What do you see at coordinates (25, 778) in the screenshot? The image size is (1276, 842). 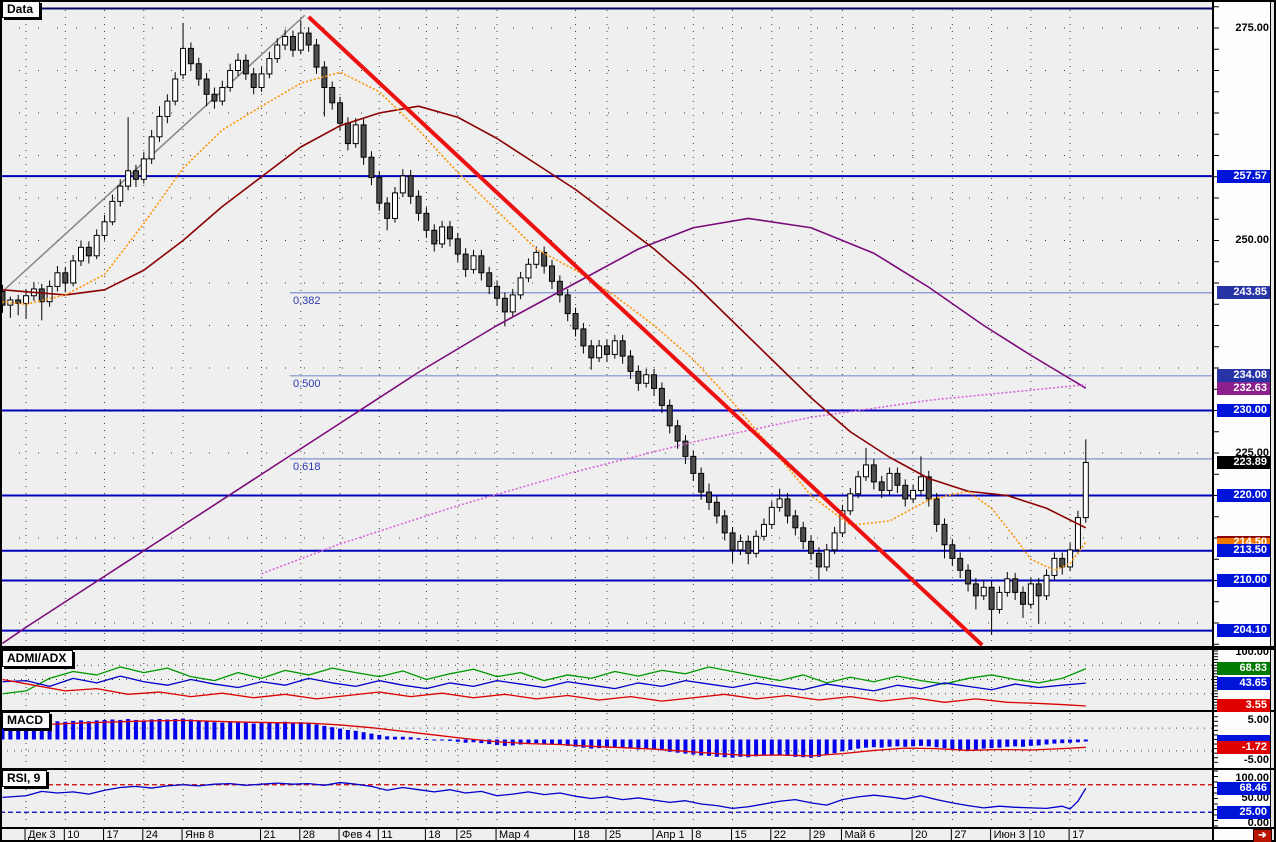 I see `rsi-panel-tab: RSI, 9` at bounding box center [25, 778].